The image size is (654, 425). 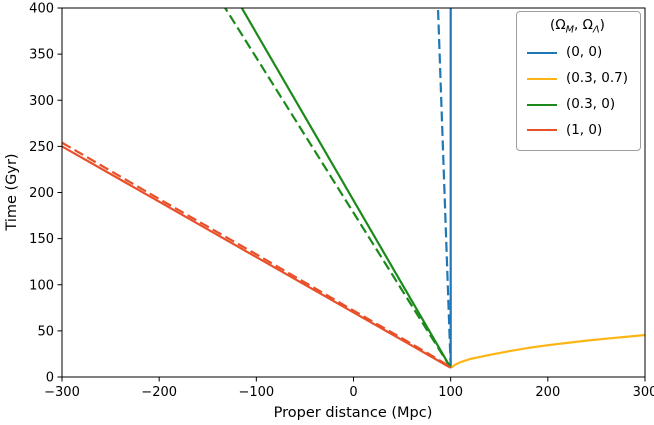 I want to click on y-tick-label: 100, so click(x=41, y=285).